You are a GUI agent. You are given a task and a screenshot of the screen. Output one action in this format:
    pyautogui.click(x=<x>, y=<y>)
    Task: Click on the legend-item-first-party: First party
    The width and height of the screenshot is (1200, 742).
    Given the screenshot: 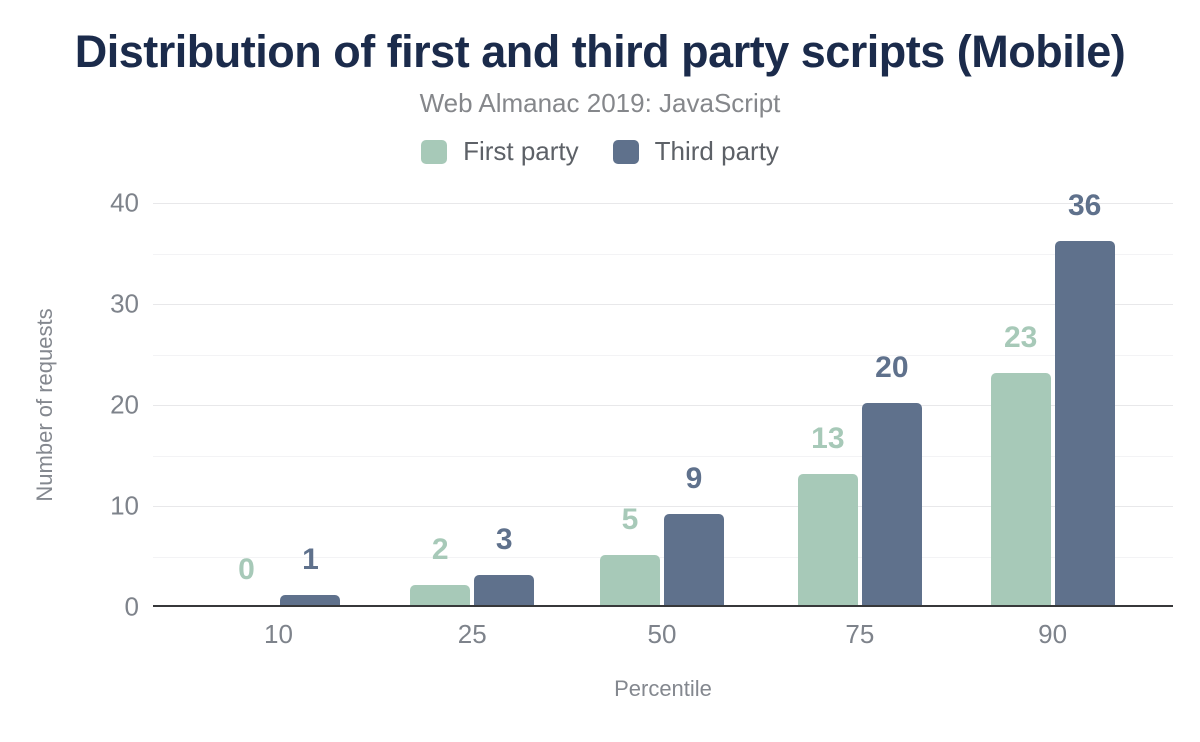 What is the action you would take?
    pyautogui.click(x=500, y=151)
    